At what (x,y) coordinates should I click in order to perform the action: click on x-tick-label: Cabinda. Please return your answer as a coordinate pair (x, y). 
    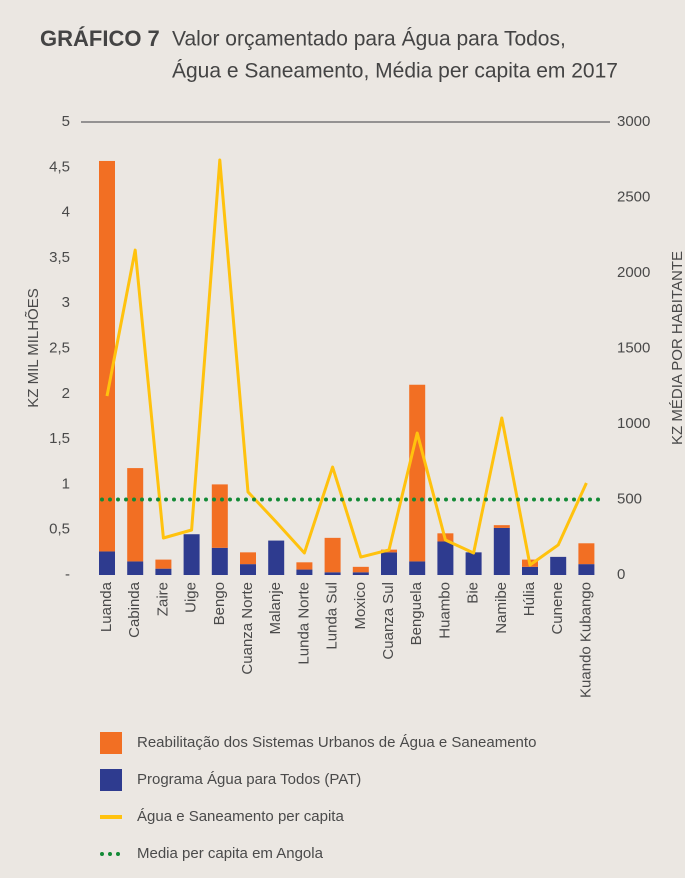
    Looking at the image, I should click on (134, 609).